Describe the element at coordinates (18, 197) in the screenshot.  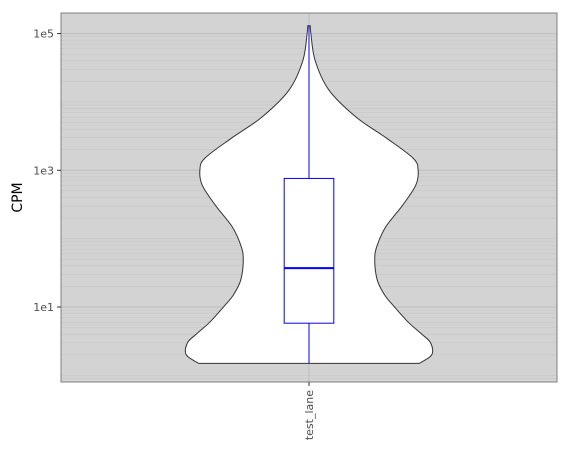
I see `y-axis-title: CPM` at that location.